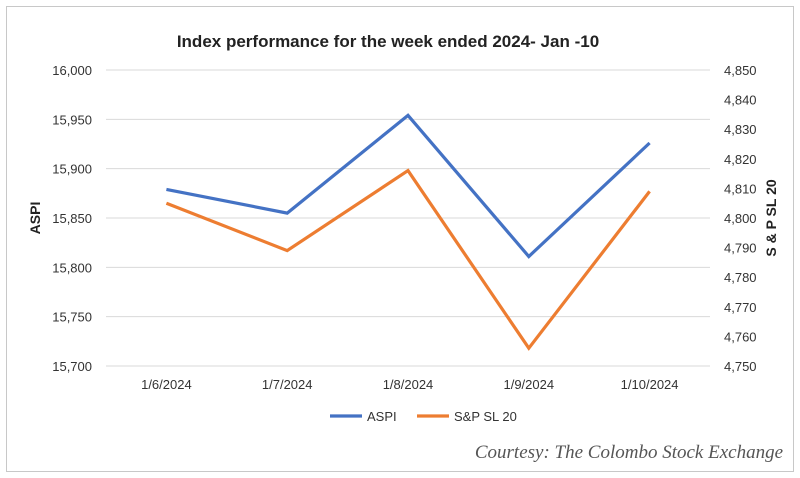 Image resolution: width=800 pixels, height=478 pixels. What do you see at coordinates (72, 70) in the screenshot?
I see `left-tick-label: 16,000` at bounding box center [72, 70].